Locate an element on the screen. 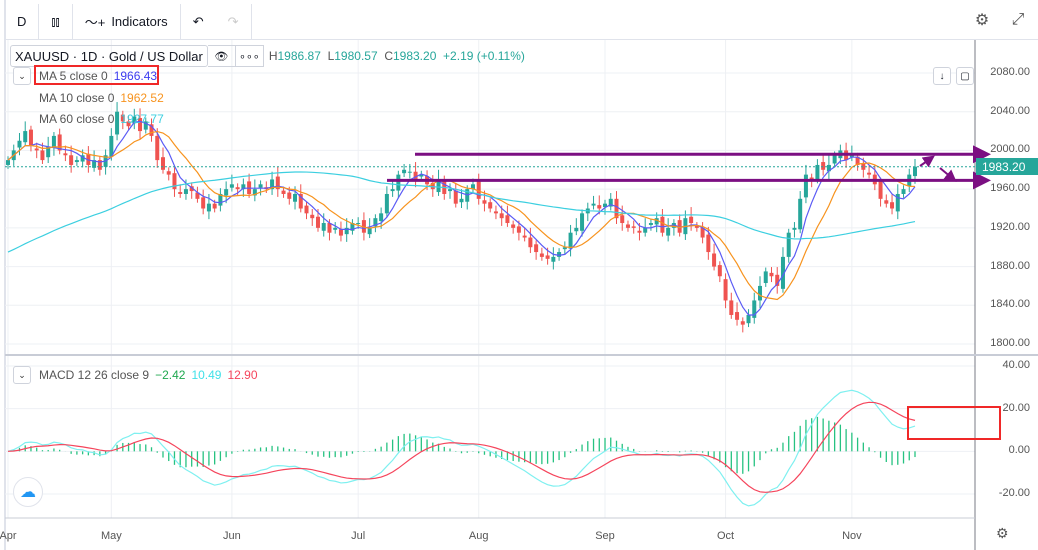  chart-type-button: ⫾⫾ is located at coordinates (56, 21).